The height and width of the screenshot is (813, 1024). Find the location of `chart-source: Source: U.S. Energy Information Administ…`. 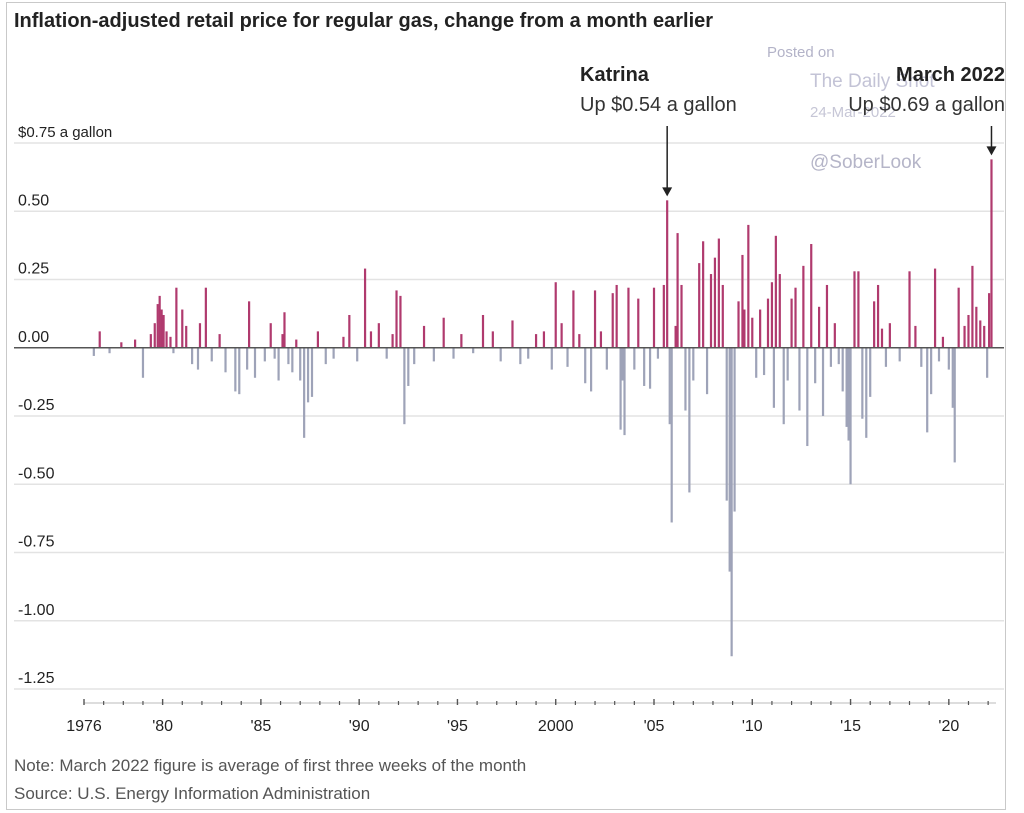

chart-source: Source: U.S. Energy Information Administ… is located at coordinates (192, 793).